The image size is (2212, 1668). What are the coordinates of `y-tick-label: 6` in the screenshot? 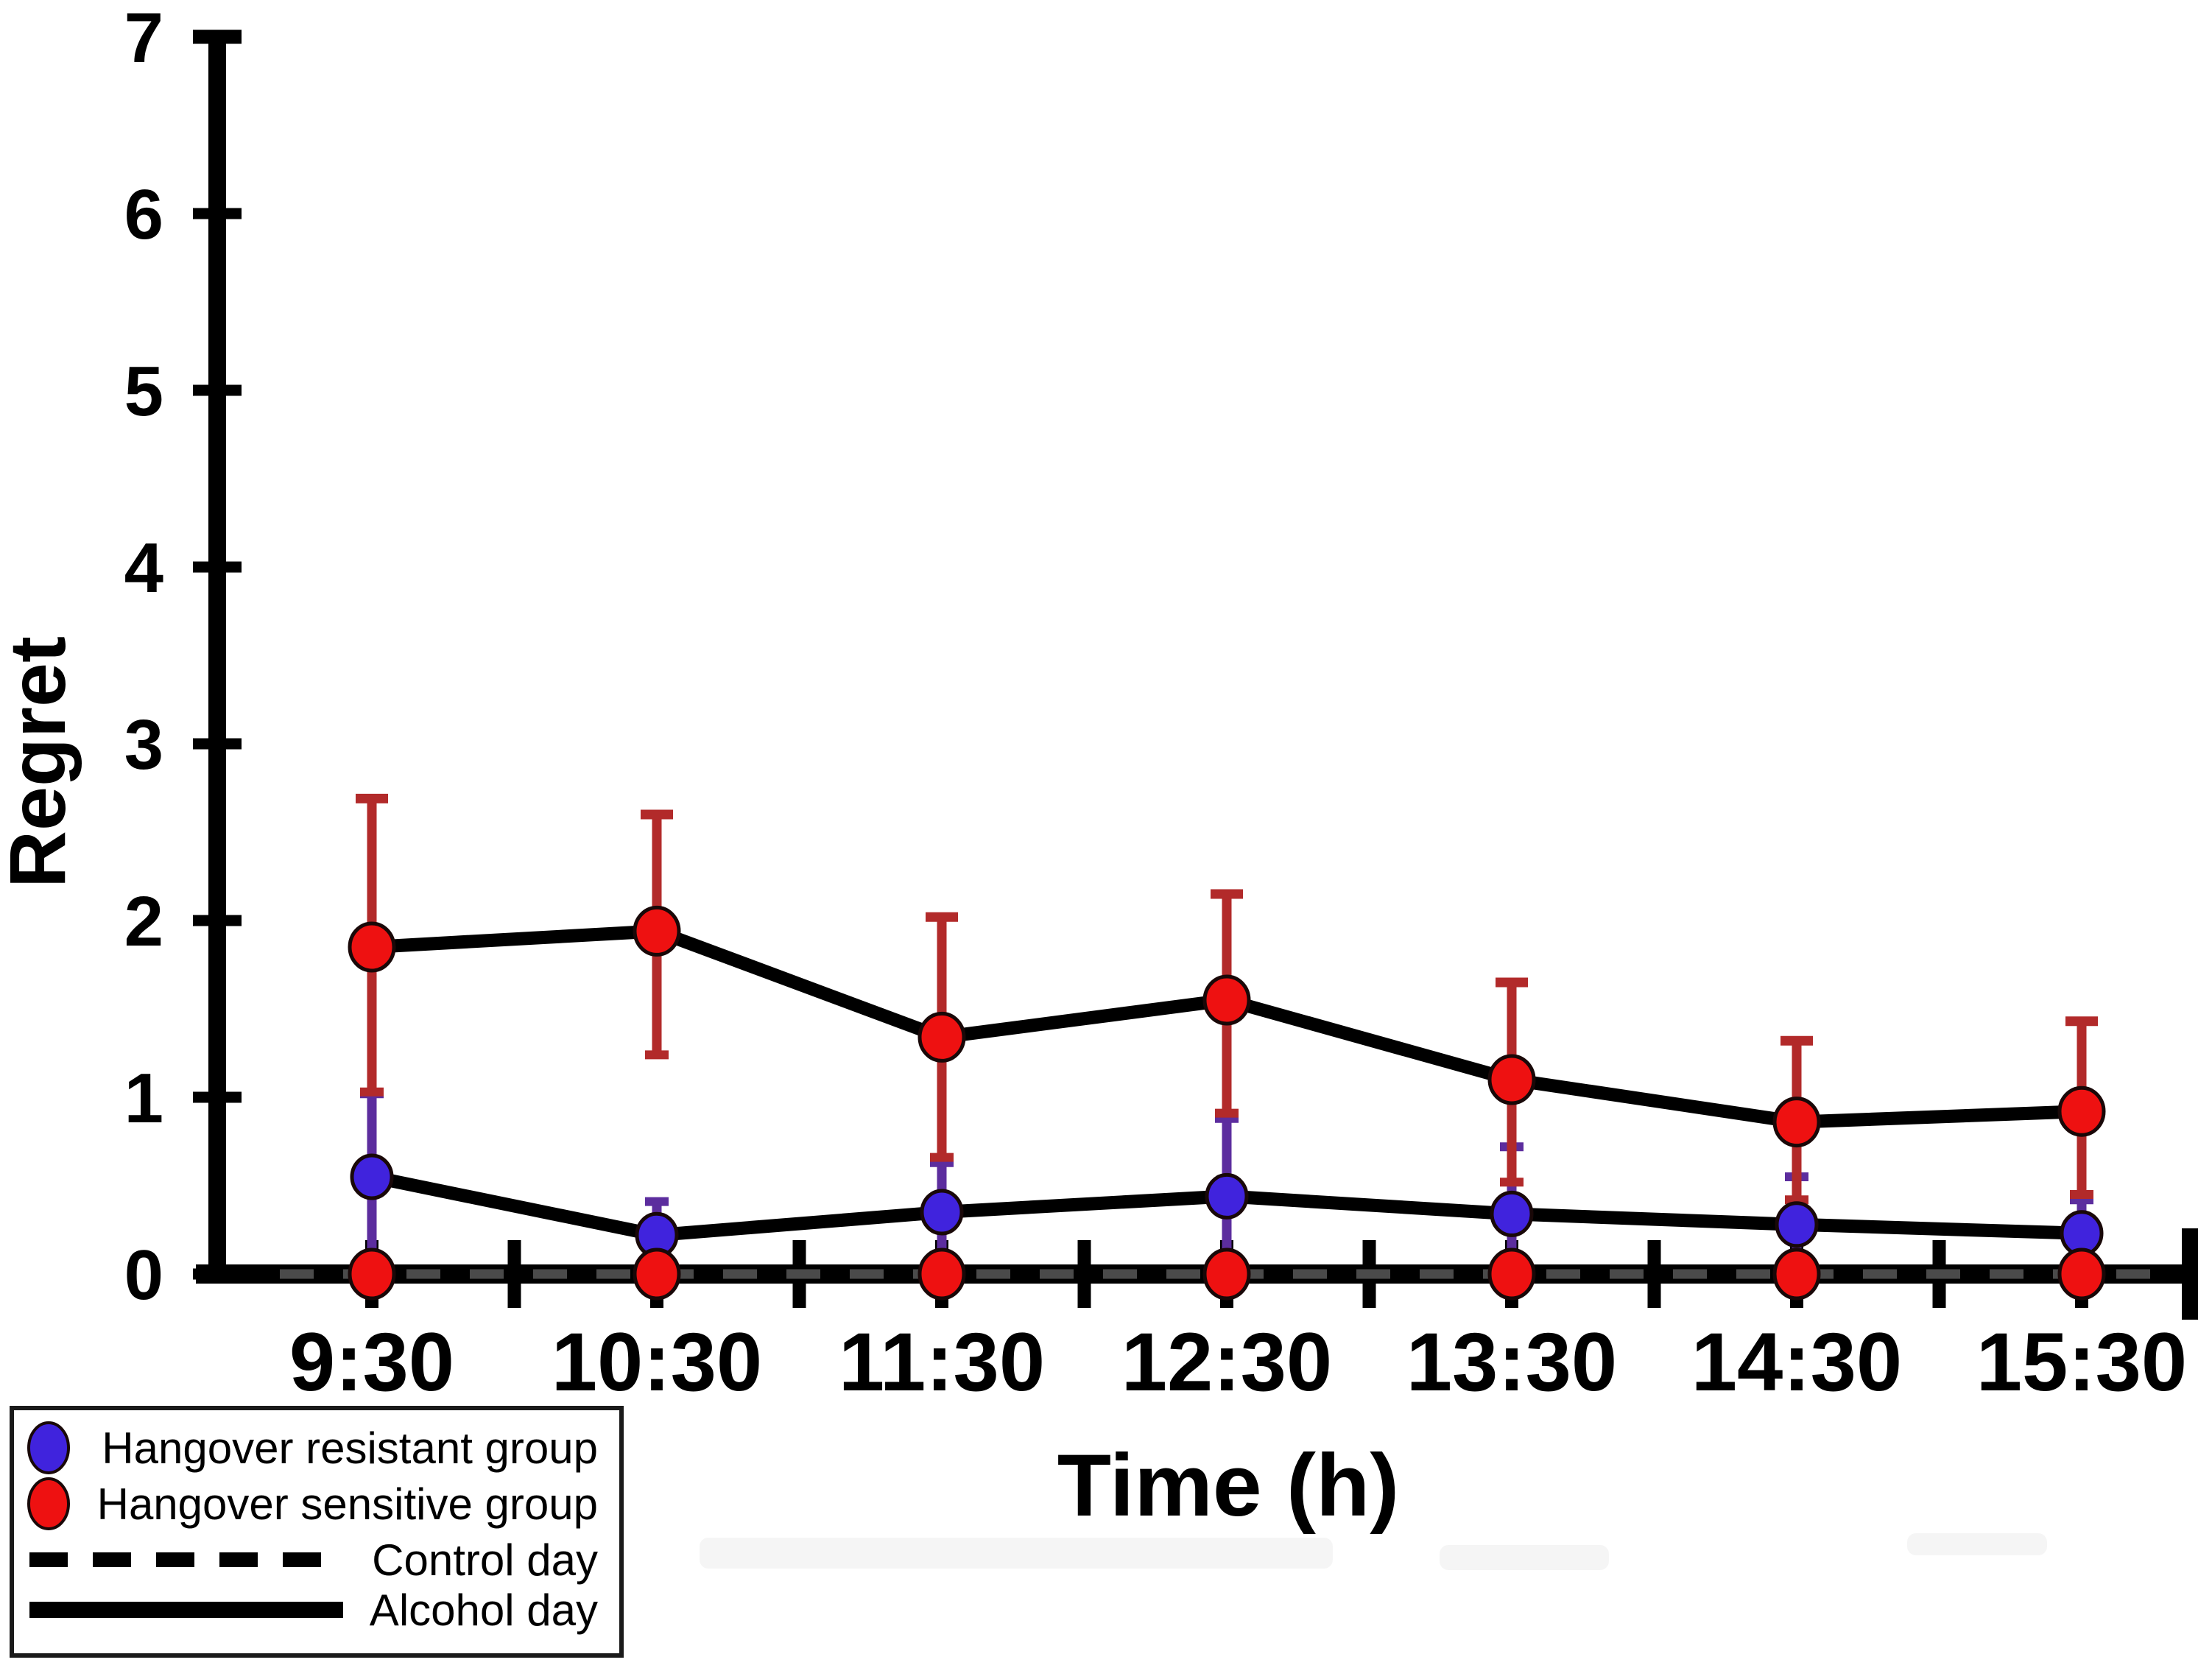 It's located at (143, 215).